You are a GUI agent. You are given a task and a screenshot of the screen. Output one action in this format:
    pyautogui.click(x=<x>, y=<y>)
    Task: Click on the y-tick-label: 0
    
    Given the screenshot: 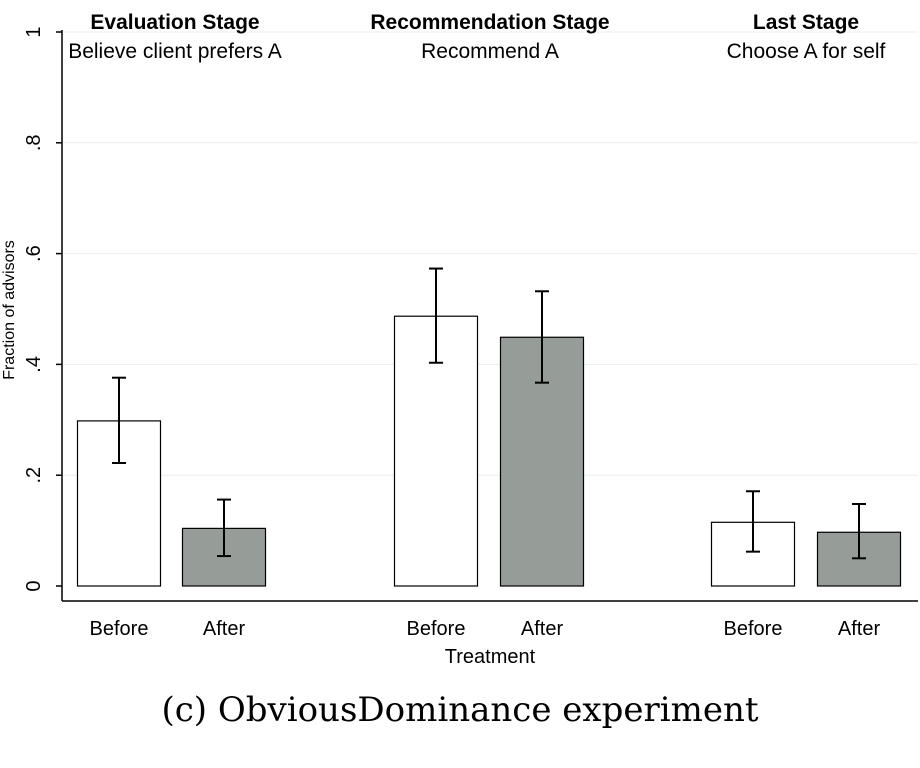 What is the action you would take?
    pyautogui.click(x=34, y=585)
    